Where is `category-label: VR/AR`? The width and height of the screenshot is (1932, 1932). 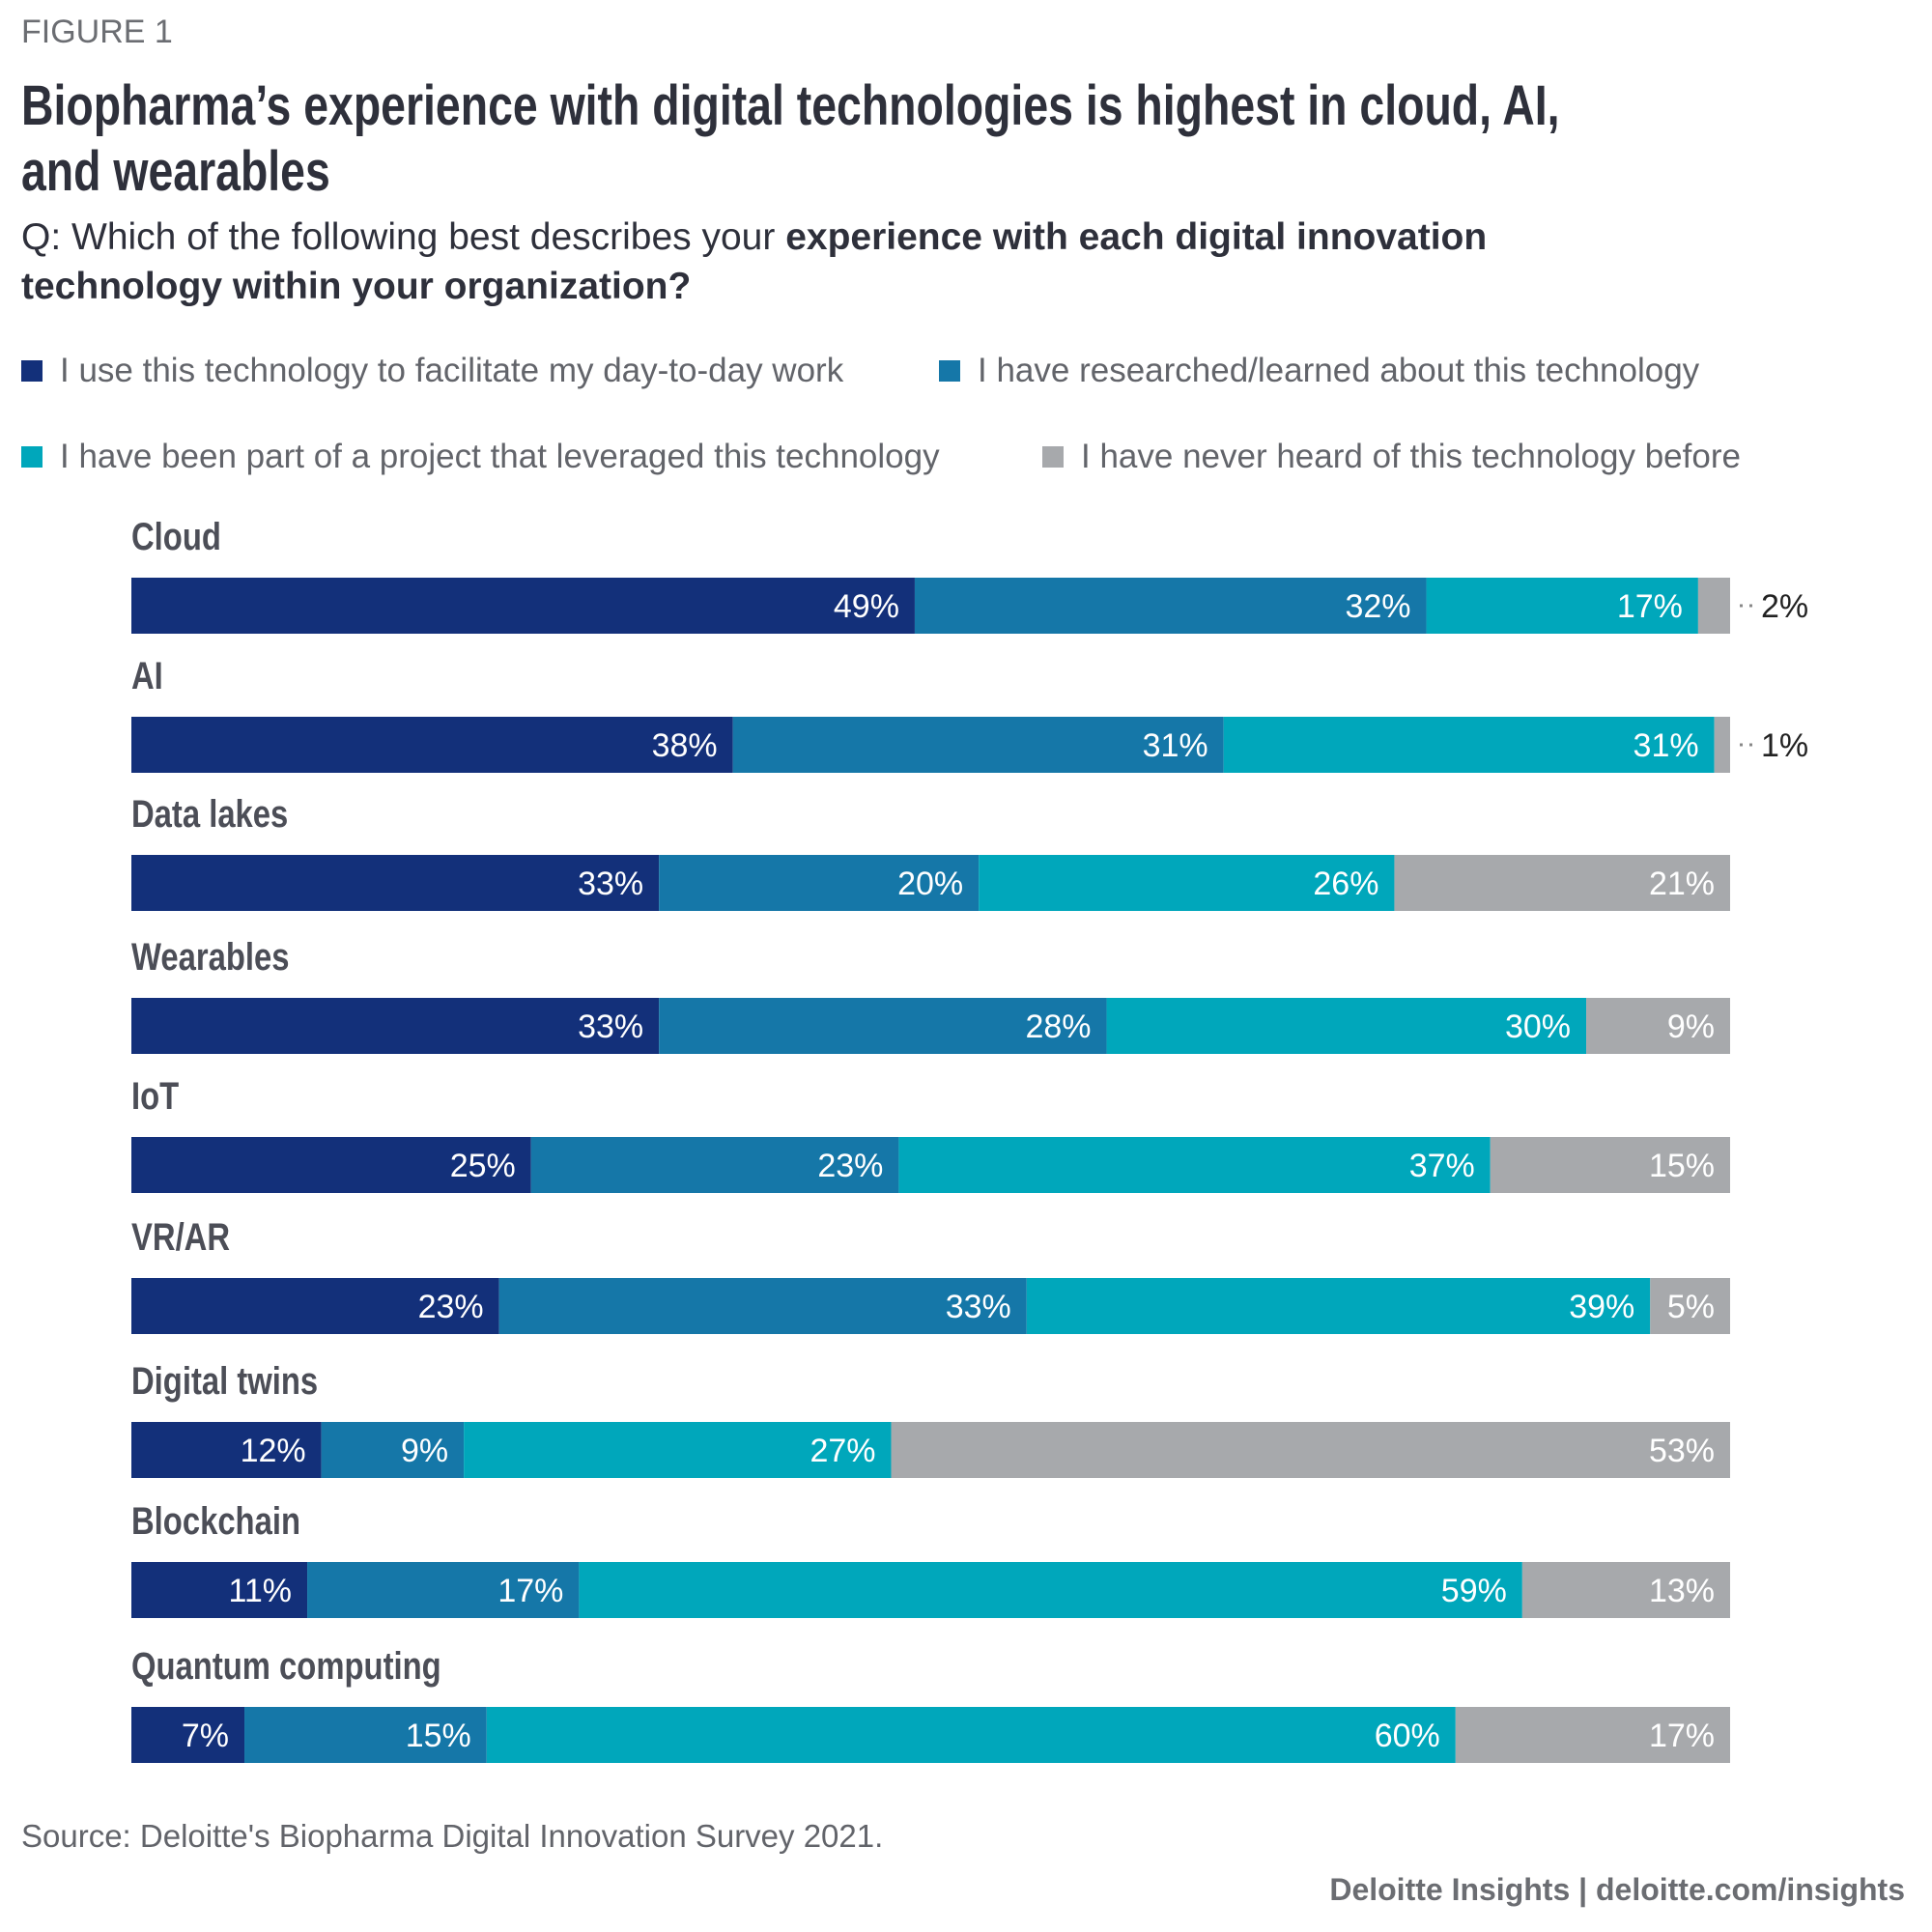
category-label: VR/AR is located at coordinates (181, 1237).